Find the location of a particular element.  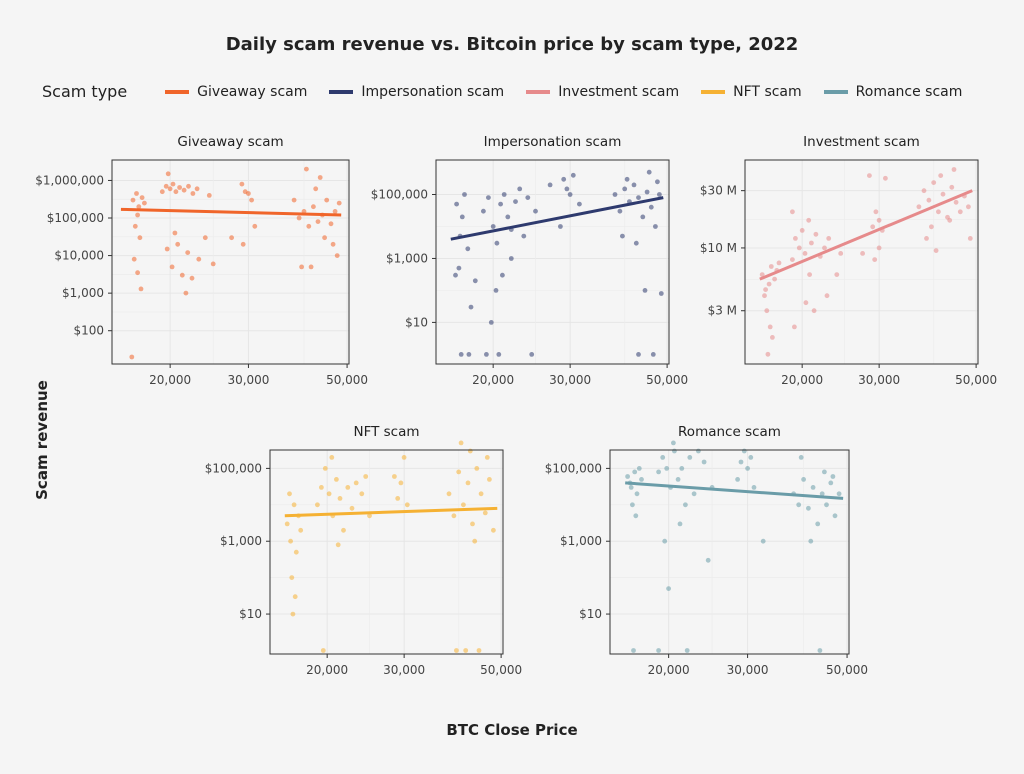

legend-item-investment: Investment scam is located at coordinates (602, 92).